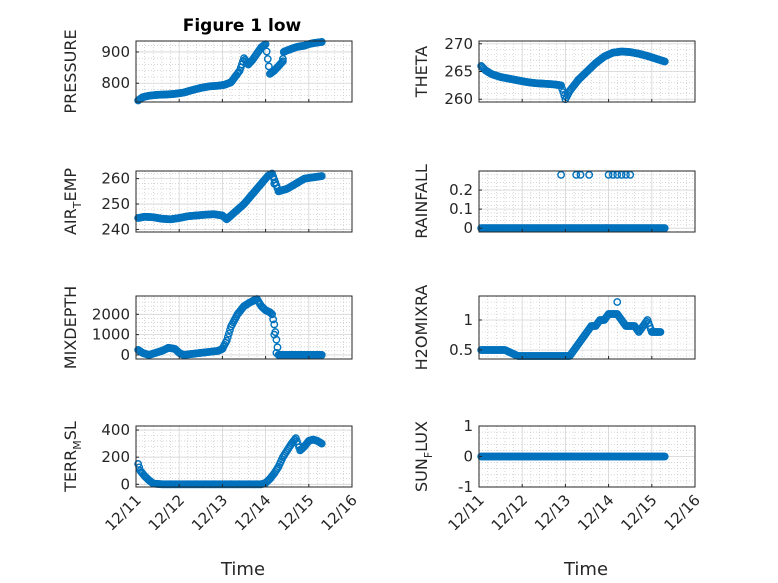  What do you see at coordinates (423, 456) in the screenshot?
I see `y-axis-label: SUNFLUX` at bounding box center [423, 456].